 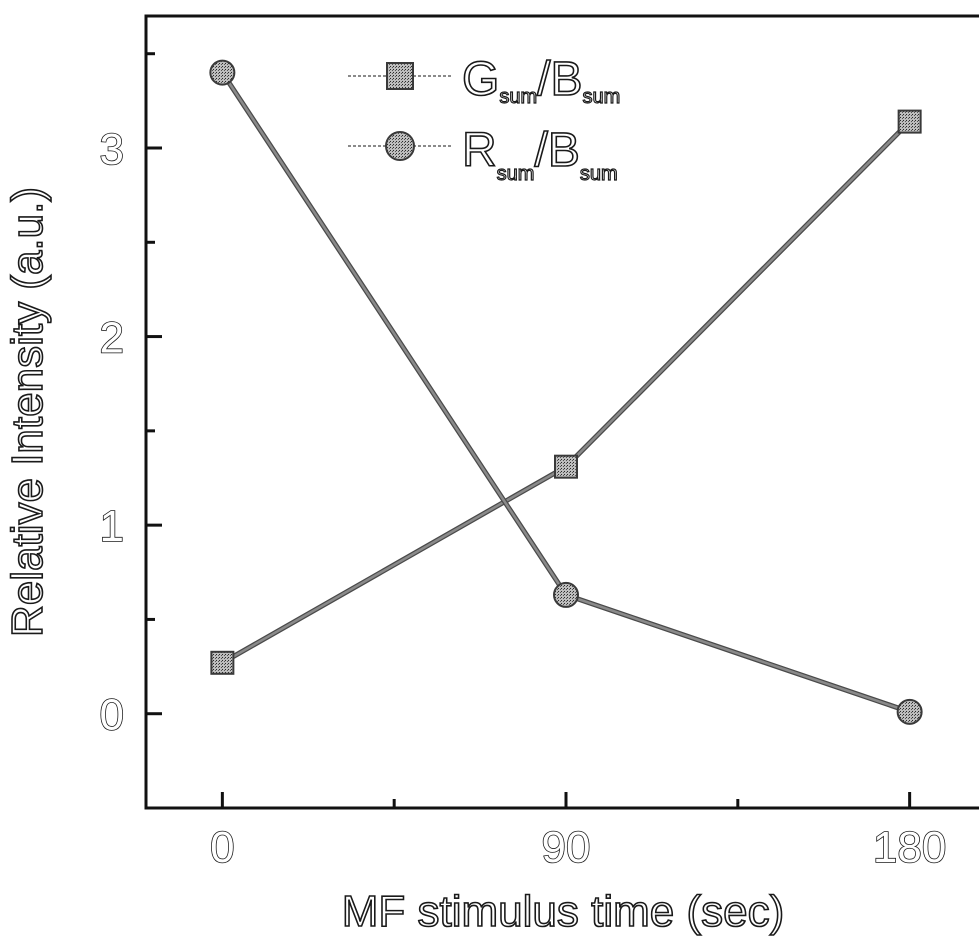 What do you see at coordinates (112, 149) in the screenshot?
I see `y-tick-label: 3` at bounding box center [112, 149].